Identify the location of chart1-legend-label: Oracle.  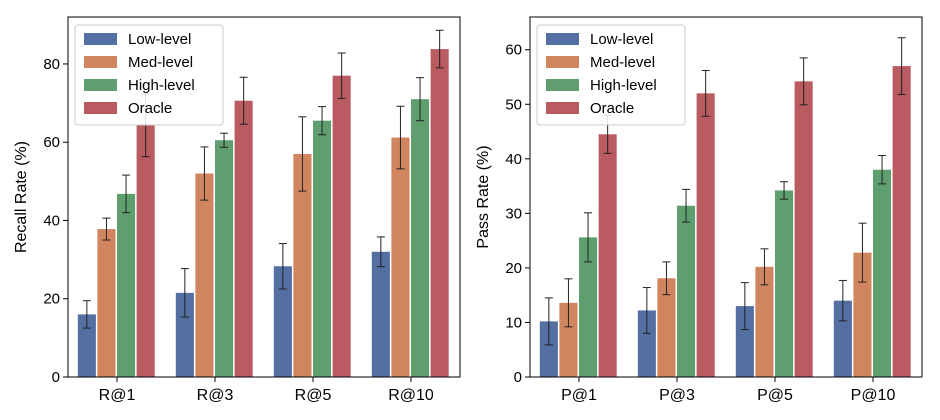
(150, 108).